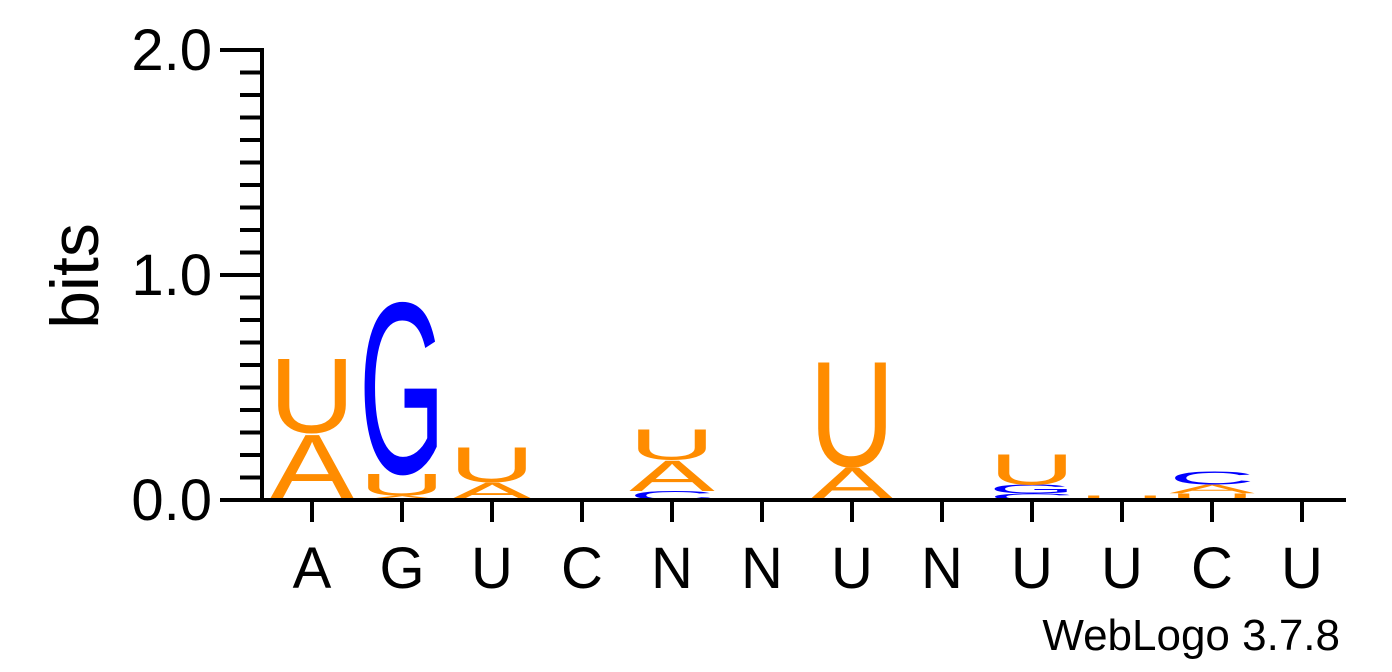  What do you see at coordinates (1191, 635) in the screenshot?
I see `weblogo-credit: WebLogo 3.7.8` at bounding box center [1191, 635].